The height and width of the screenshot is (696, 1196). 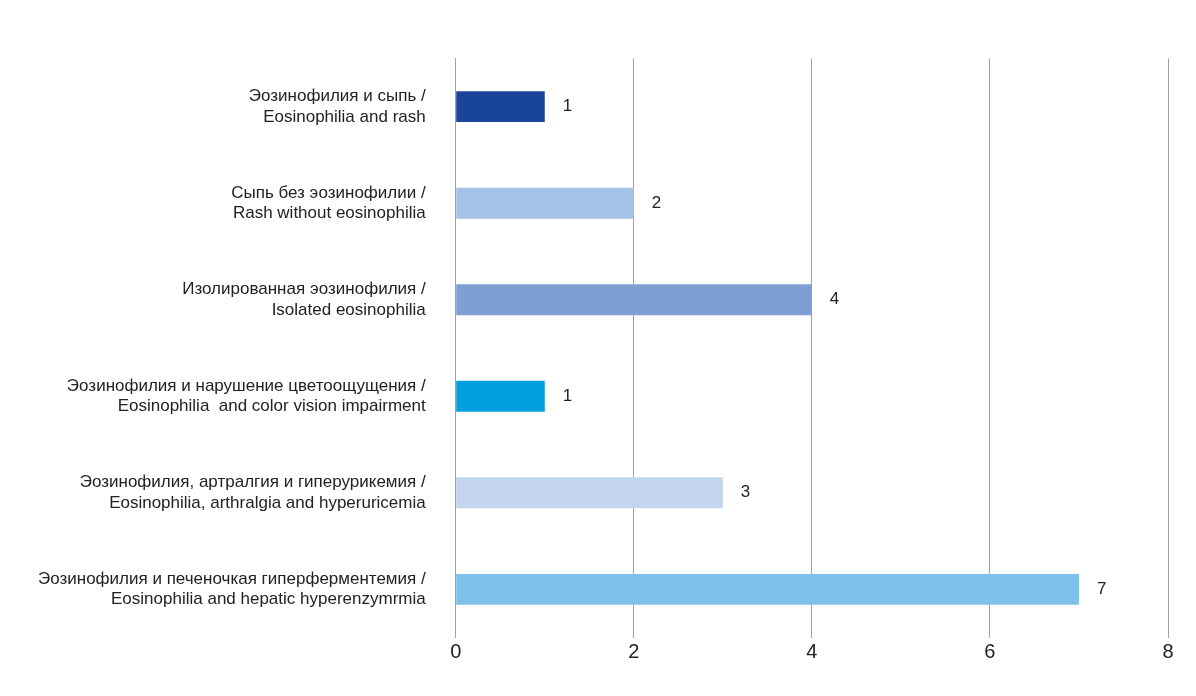 What do you see at coordinates (232, 588) in the screenshot?
I see `y-tick-label: Эозинофилия и печеночкая гиперферментемия / Eosinophilia and hepatic hyperenzymrmia` at bounding box center [232, 588].